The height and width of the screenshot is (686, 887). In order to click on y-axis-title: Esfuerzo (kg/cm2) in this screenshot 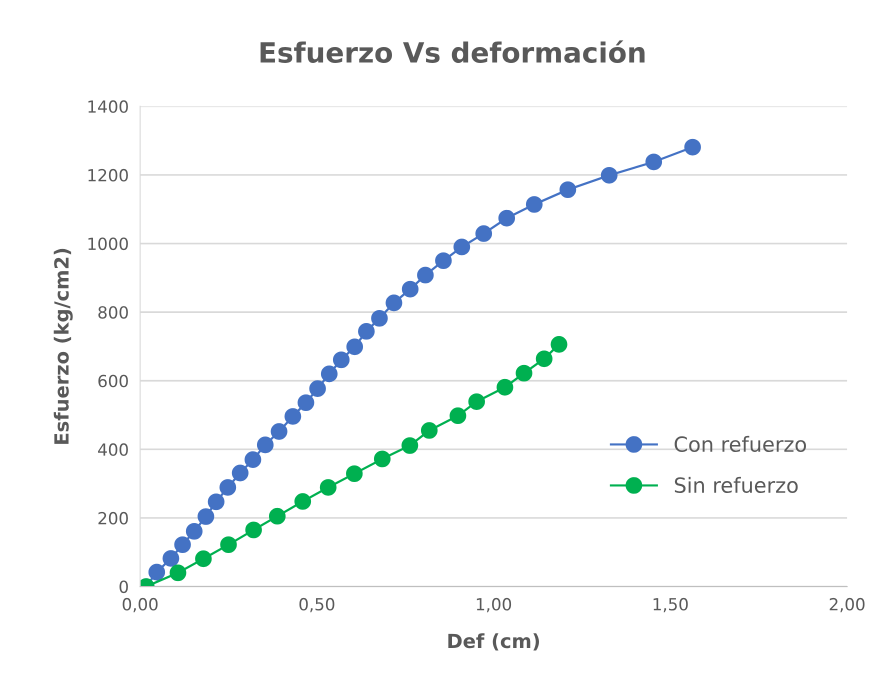, I will do `click(63, 346)`.